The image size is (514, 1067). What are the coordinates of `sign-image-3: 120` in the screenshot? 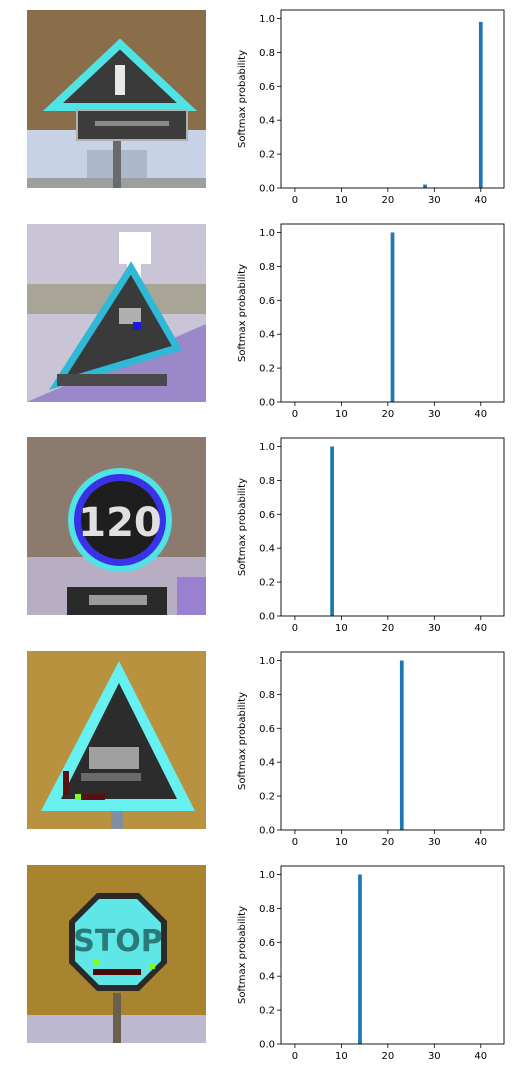 It's located at (116, 526).